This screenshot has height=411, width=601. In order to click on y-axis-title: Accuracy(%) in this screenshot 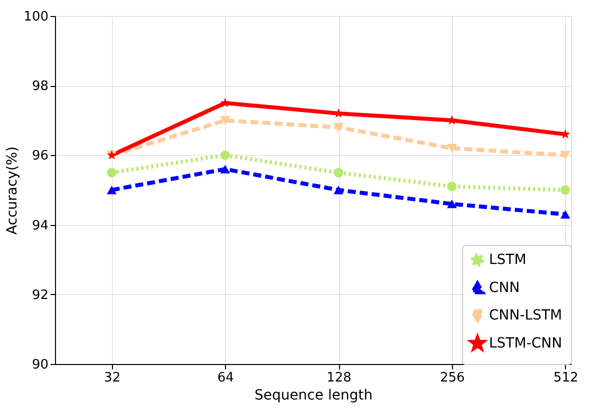, I will do `click(12, 190)`.